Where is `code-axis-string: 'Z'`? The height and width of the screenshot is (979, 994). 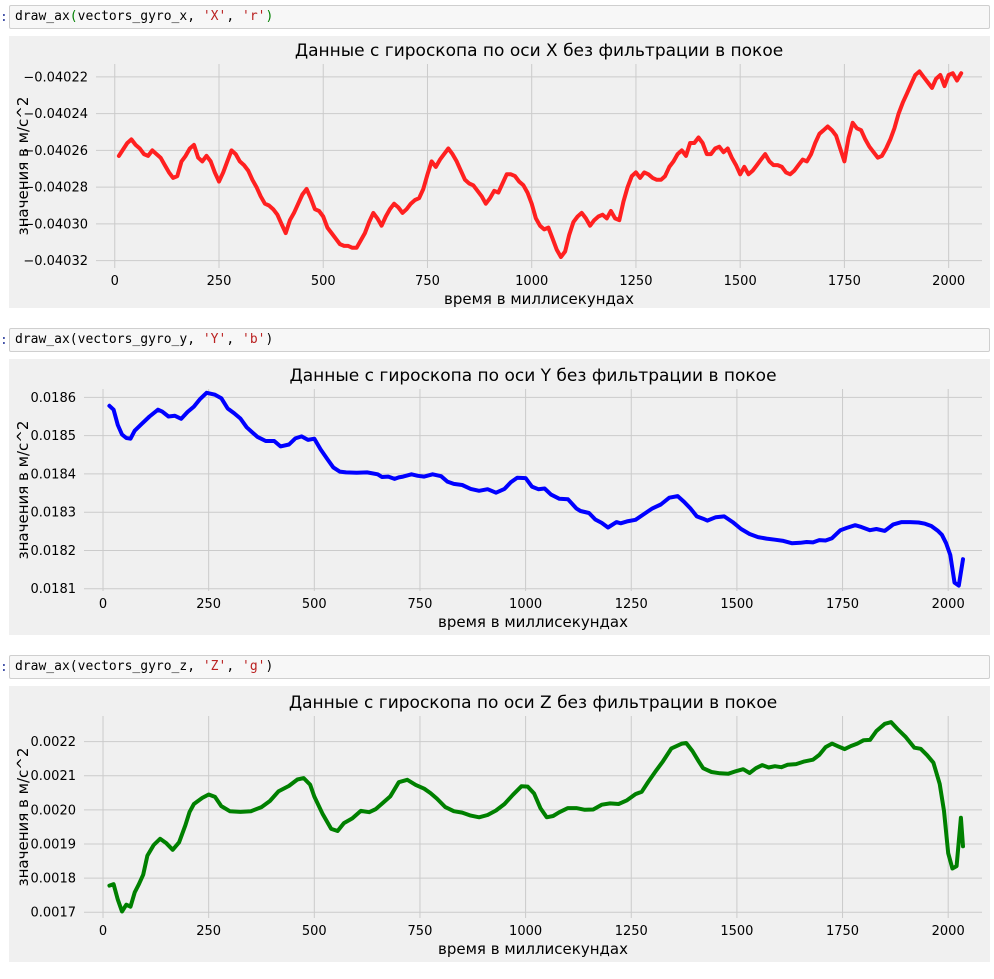
code-axis-string: 'Z' is located at coordinates (214, 666).